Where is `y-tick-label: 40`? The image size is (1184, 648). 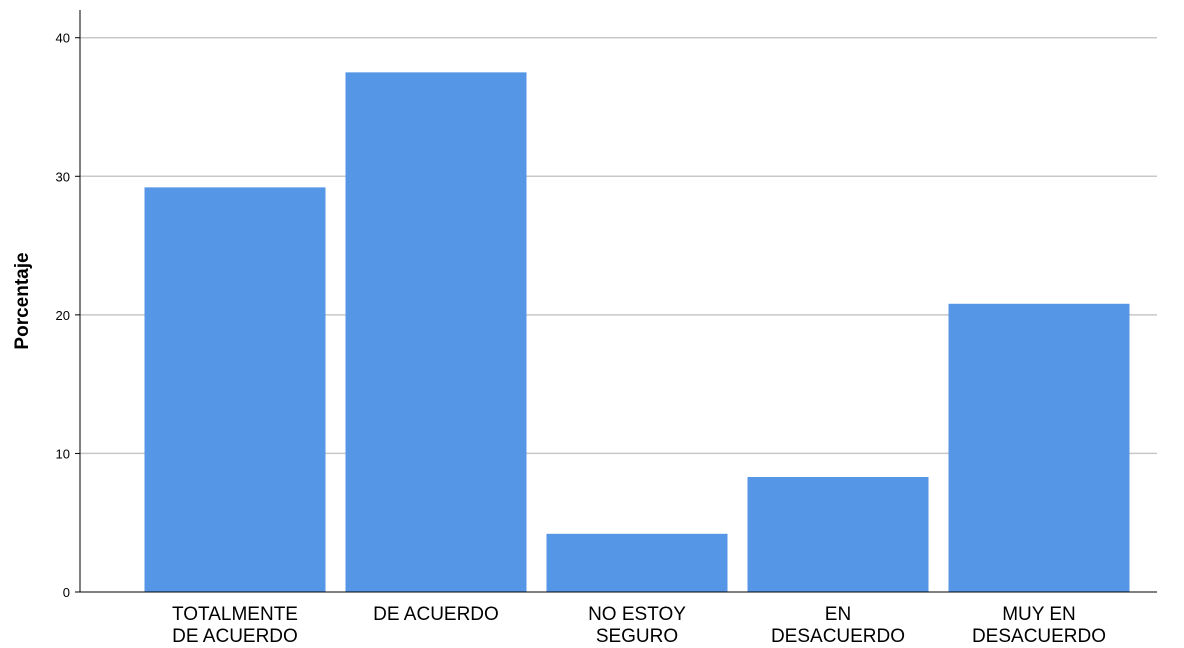 y-tick-label: 40 is located at coordinates (63, 38).